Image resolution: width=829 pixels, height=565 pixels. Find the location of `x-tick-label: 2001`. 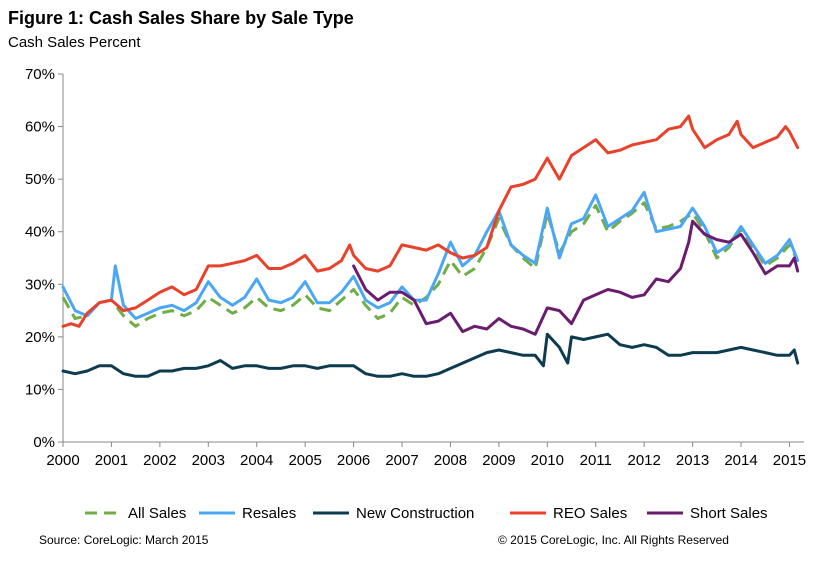

x-tick-label: 2001 is located at coordinates (111, 460).